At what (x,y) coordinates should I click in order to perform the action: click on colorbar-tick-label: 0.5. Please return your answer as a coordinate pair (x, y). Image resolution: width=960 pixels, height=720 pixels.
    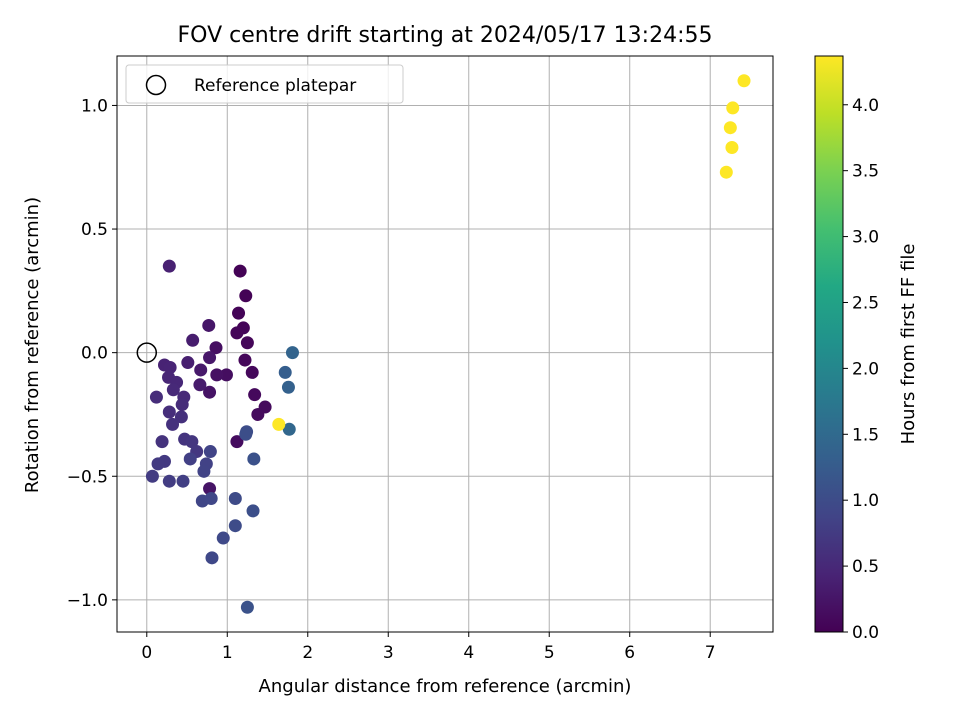
    Looking at the image, I should click on (865, 567).